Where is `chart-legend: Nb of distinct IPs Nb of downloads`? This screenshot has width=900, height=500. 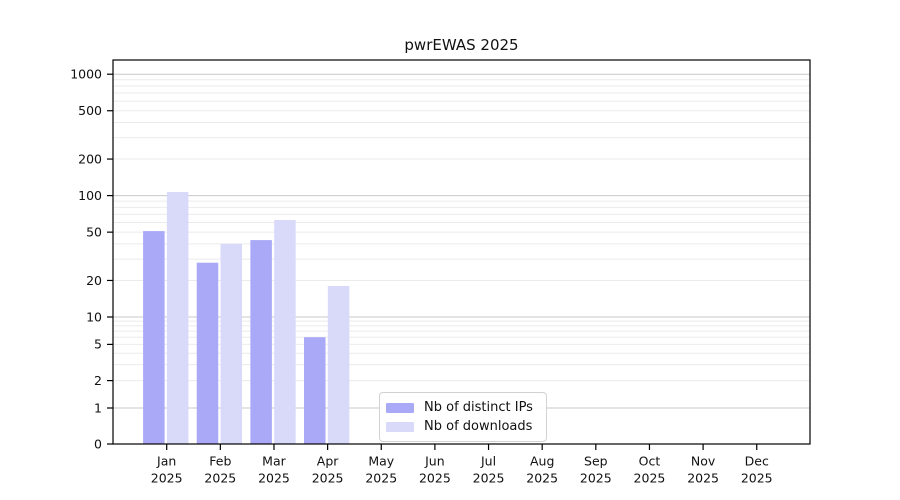 chart-legend: Nb of distinct IPs Nb of downloads is located at coordinates (463, 417).